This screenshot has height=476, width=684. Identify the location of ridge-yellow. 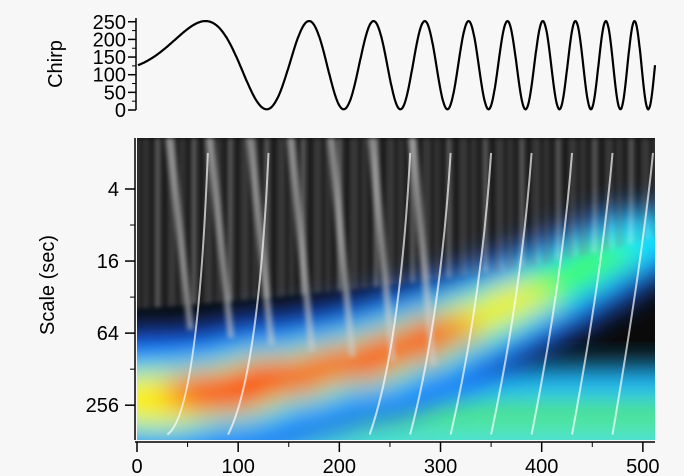
(521, 297).